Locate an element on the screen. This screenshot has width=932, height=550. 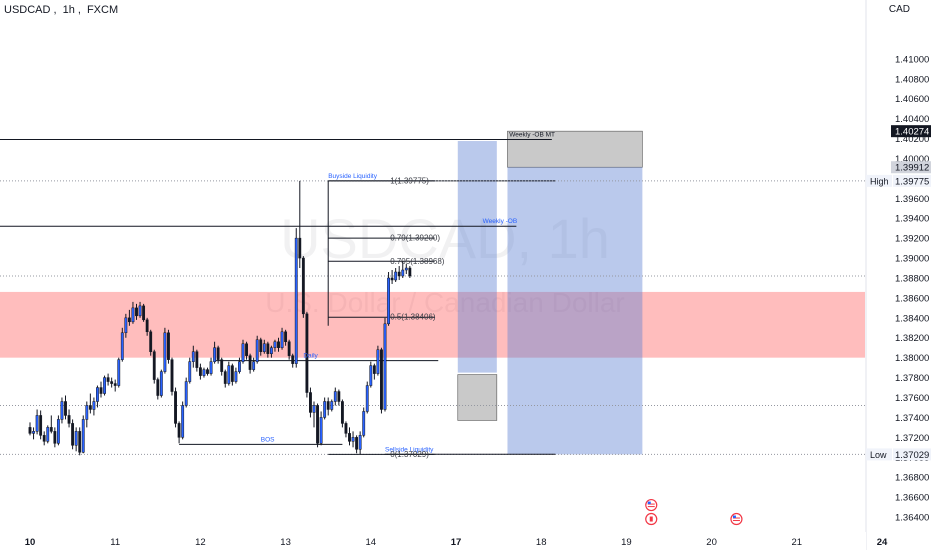
blue-zone-left is located at coordinates (477, 257).